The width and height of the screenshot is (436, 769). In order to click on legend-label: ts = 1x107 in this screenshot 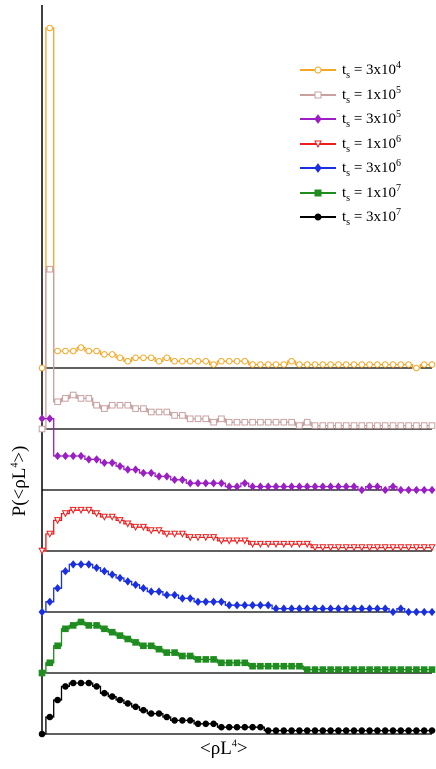, I will do `click(372, 193)`.